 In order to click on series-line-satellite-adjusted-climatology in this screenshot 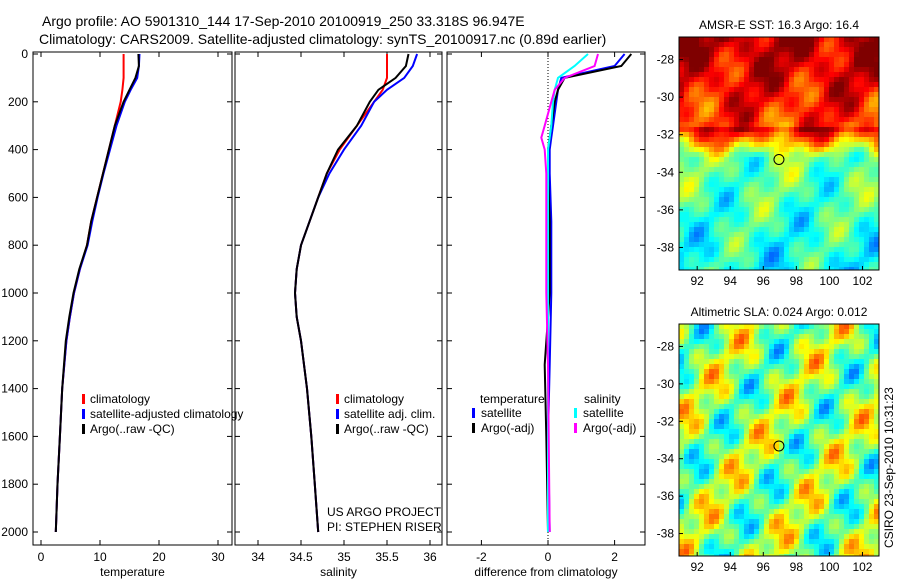, I will do `click(97, 293)`.